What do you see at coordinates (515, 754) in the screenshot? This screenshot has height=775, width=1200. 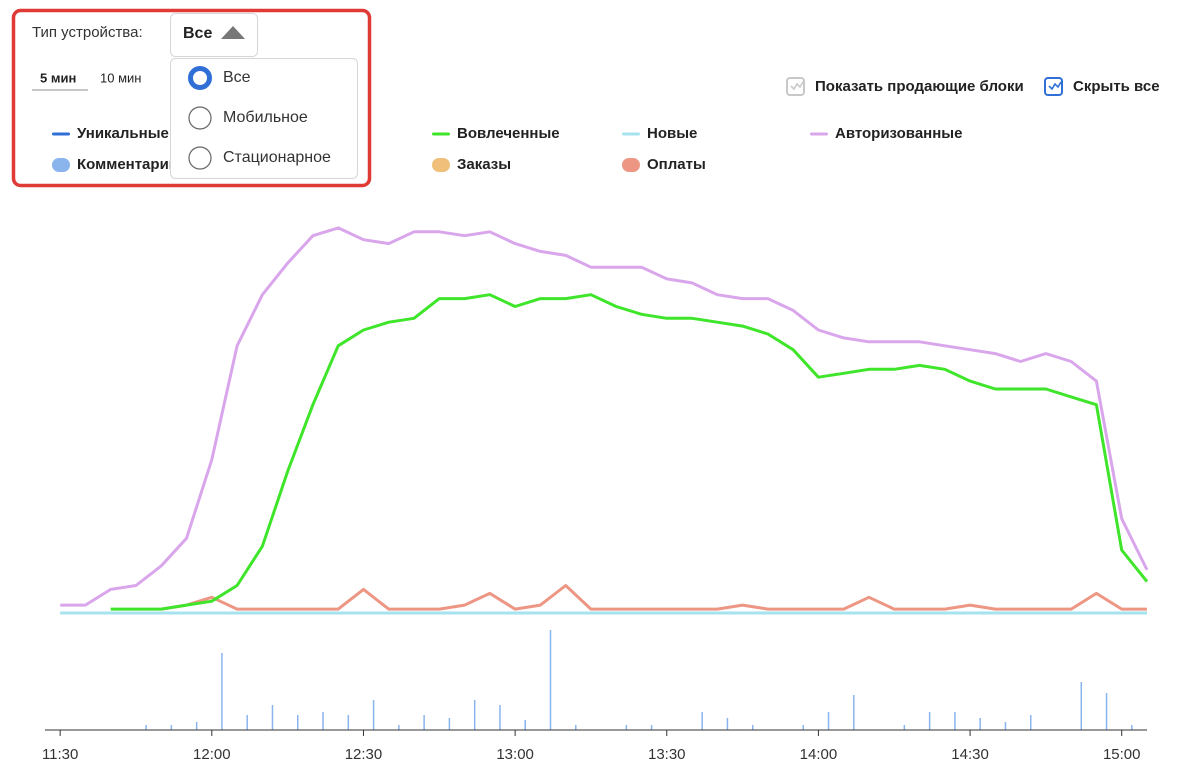 I see `x-tick-label: 13:00` at bounding box center [515, 754].